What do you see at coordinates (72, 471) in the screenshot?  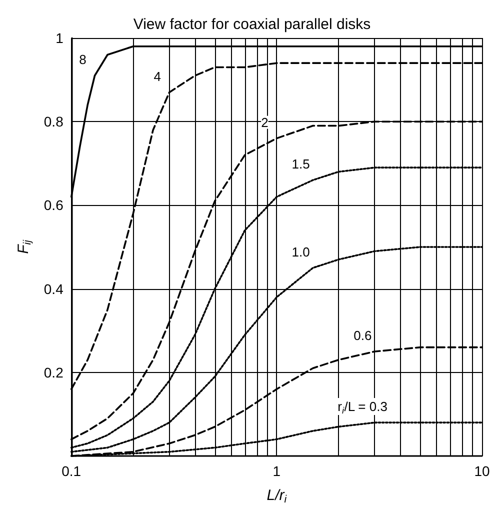 I see `x-tick-label: 0.1` at bounding box center [72, 471].